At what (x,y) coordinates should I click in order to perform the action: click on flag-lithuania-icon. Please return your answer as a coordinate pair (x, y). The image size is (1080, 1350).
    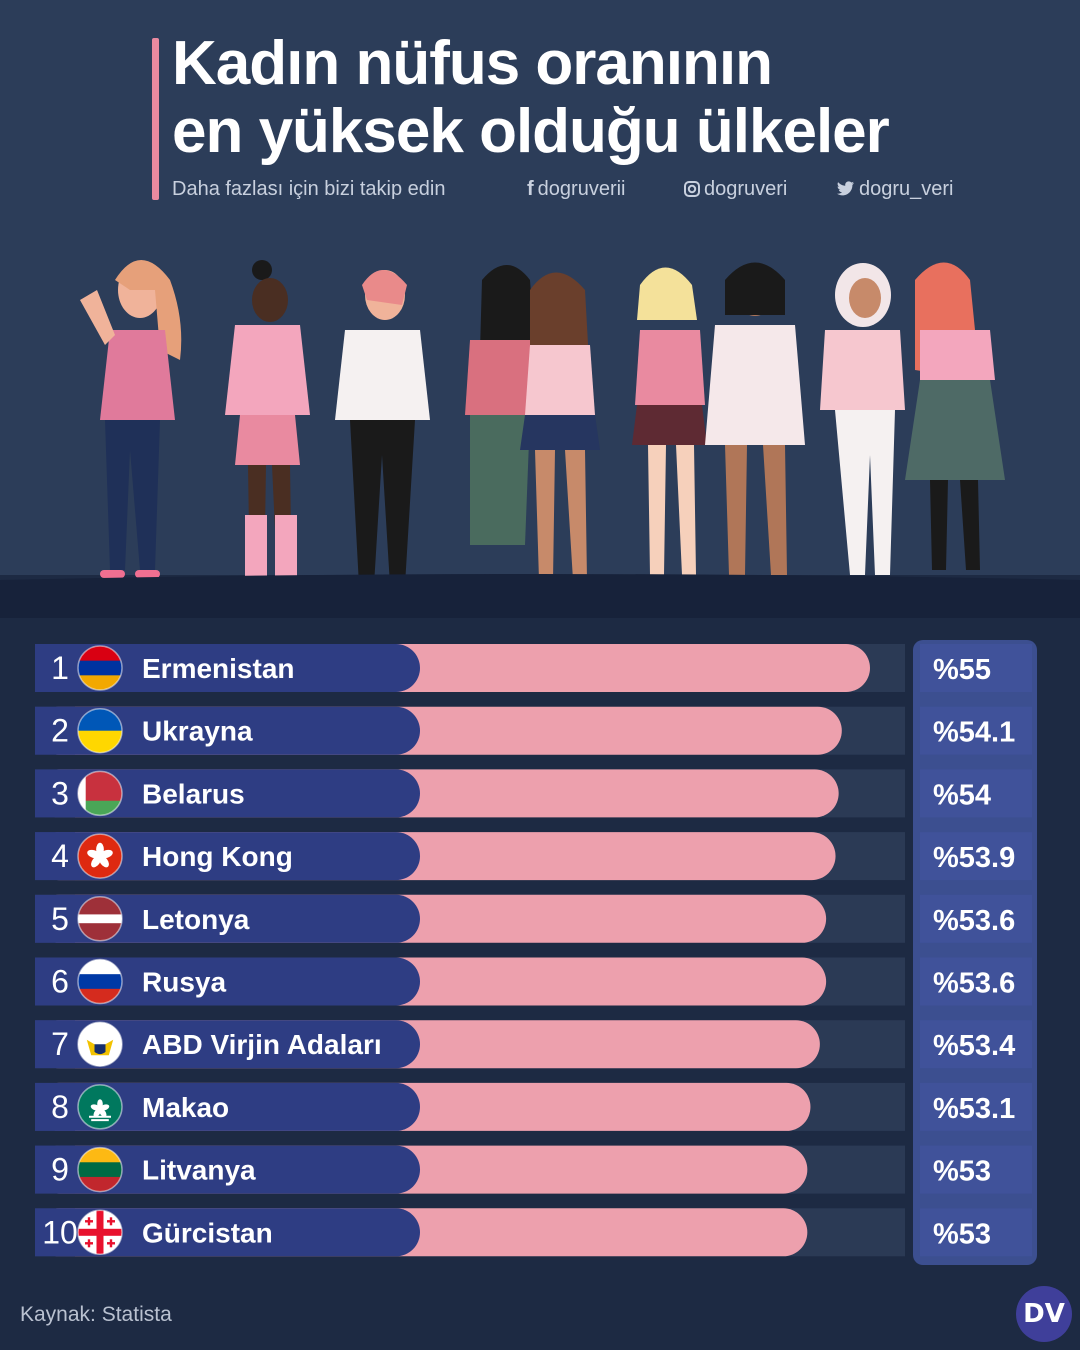
    Looking at the image, I should click on (100, 1169).